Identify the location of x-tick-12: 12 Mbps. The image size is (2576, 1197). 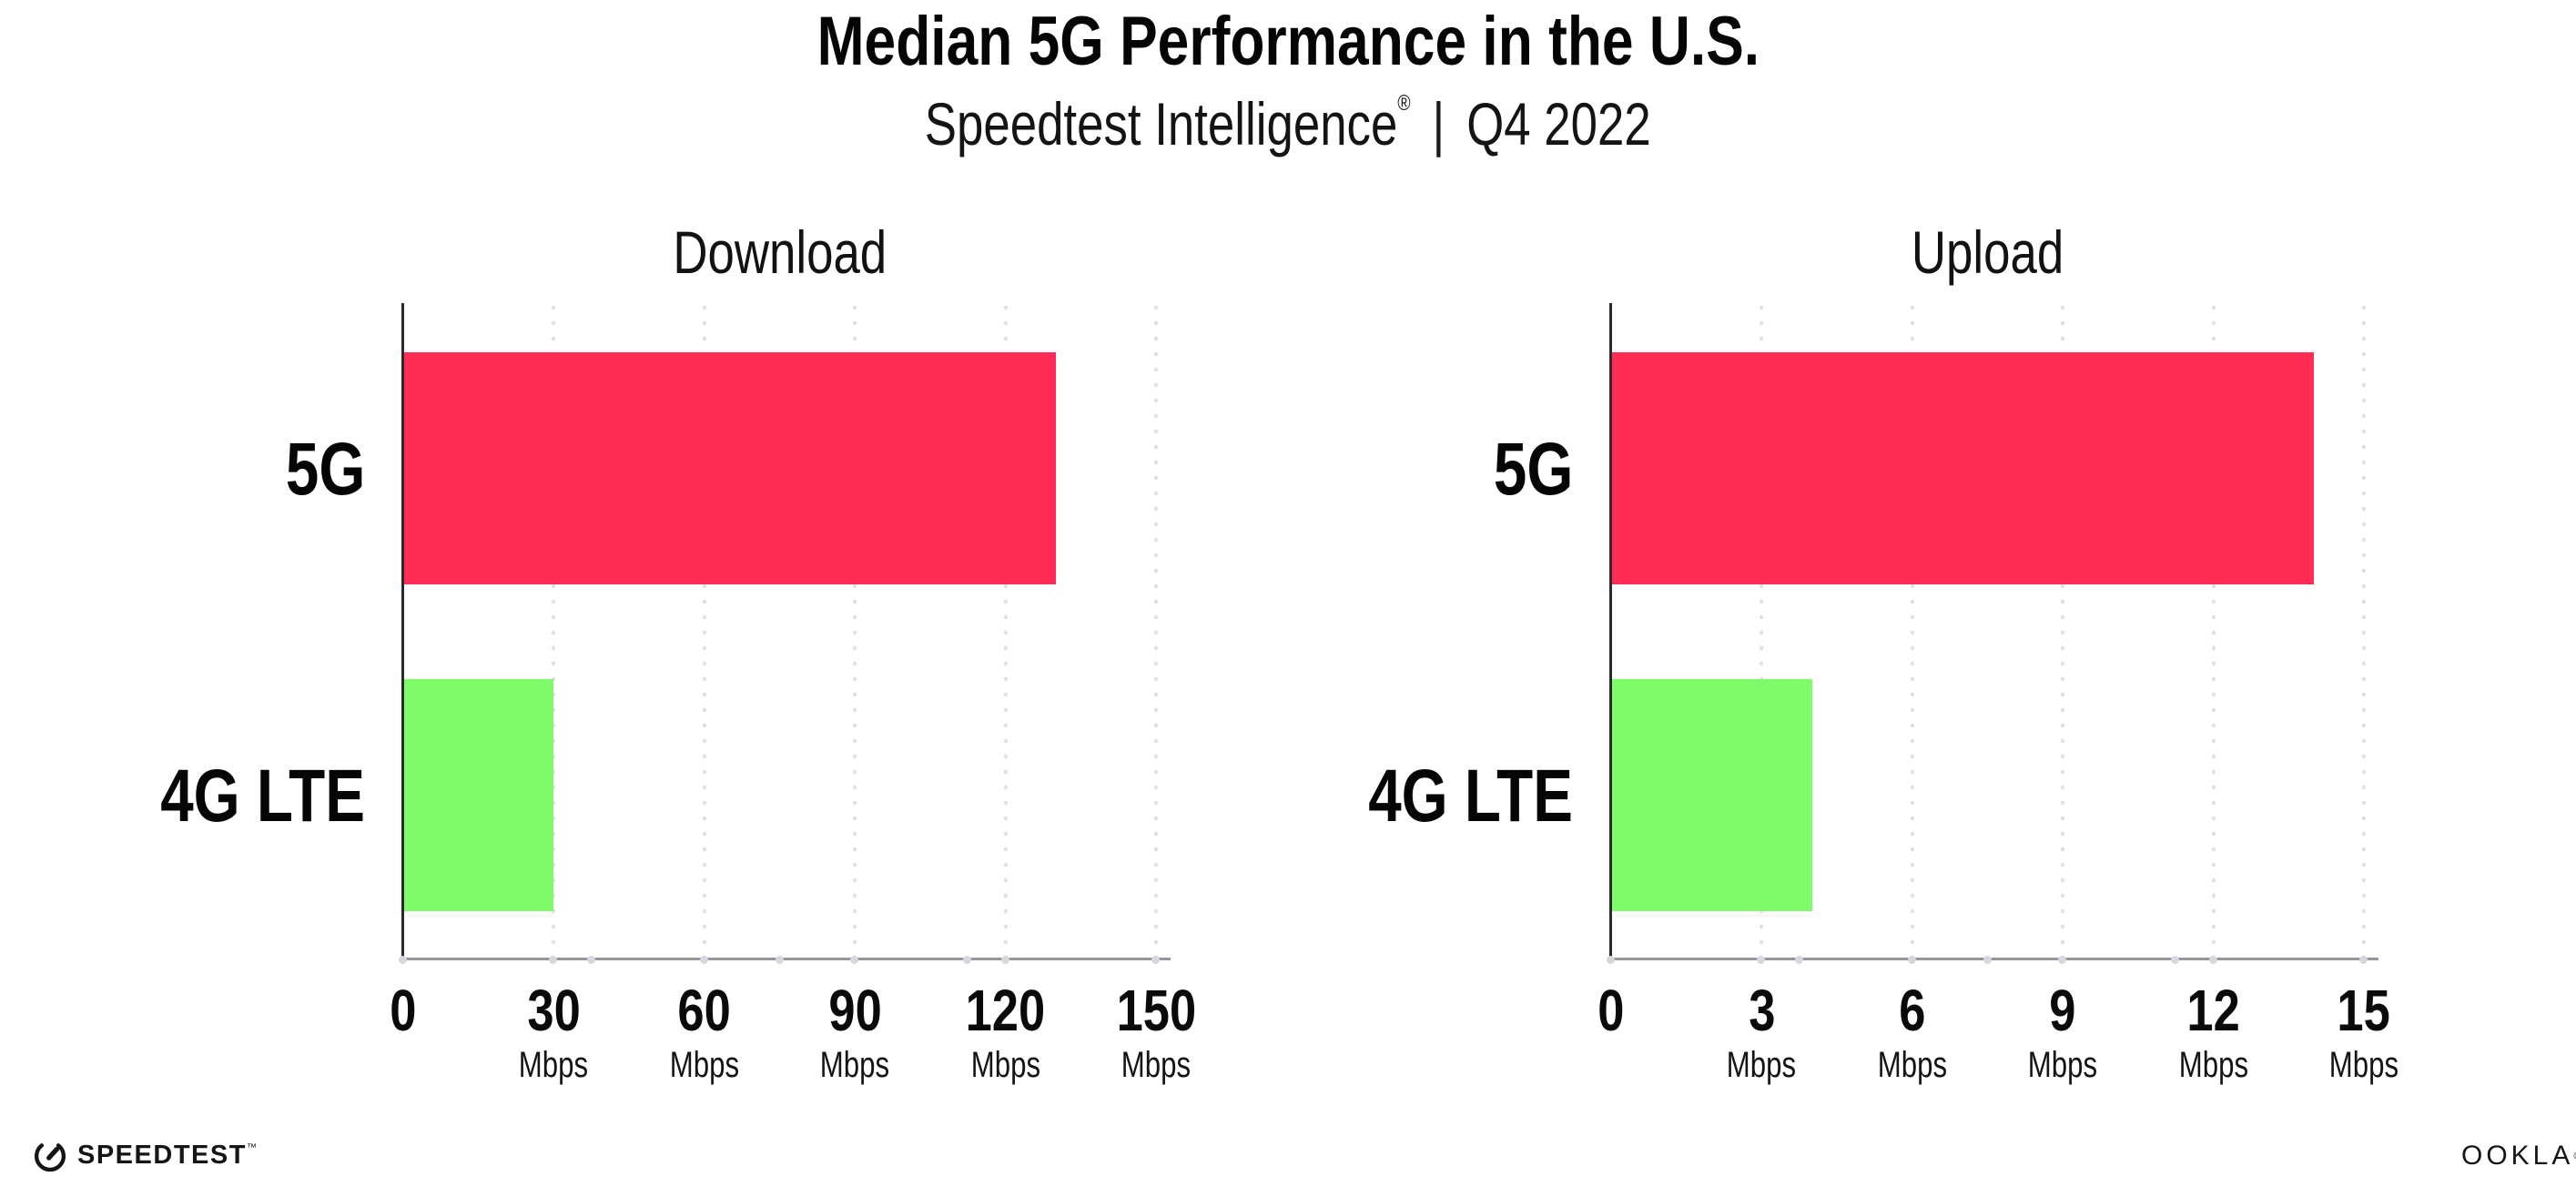
(2214, 1032).